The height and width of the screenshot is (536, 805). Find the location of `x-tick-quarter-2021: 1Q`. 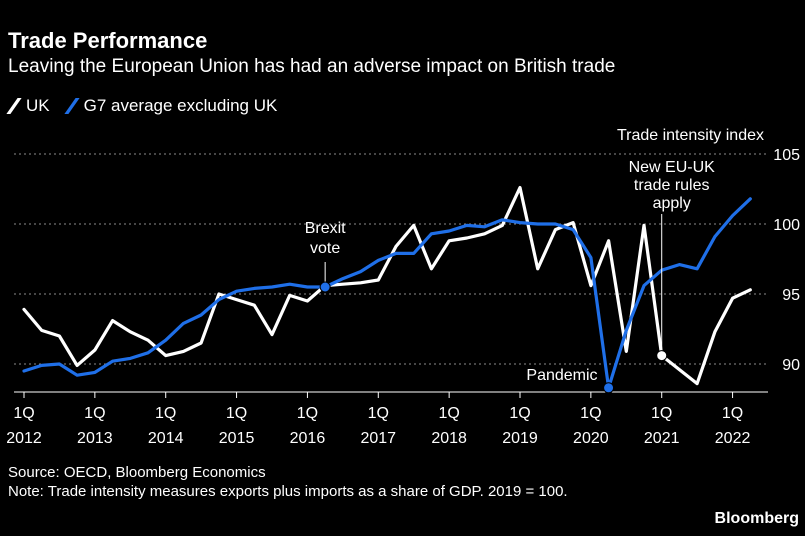

x-tick-quarter-2021: 1Q is located at coordinates (661, 413).